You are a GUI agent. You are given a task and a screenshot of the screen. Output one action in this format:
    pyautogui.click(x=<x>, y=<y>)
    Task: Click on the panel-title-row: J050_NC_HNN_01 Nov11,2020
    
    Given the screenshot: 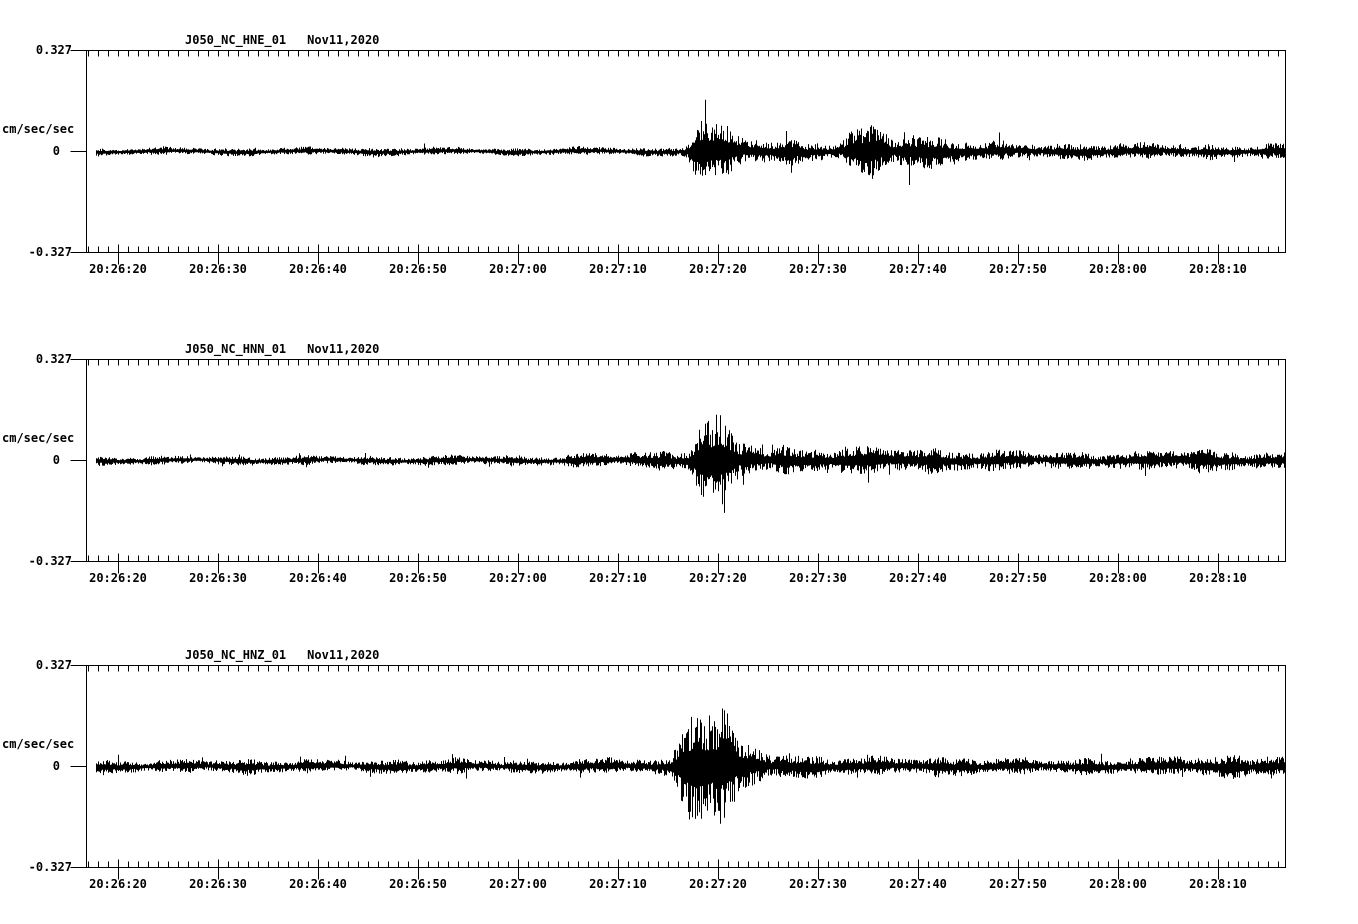 What is the action you would take?
    pyautogui.click(x=282, y=349)
    